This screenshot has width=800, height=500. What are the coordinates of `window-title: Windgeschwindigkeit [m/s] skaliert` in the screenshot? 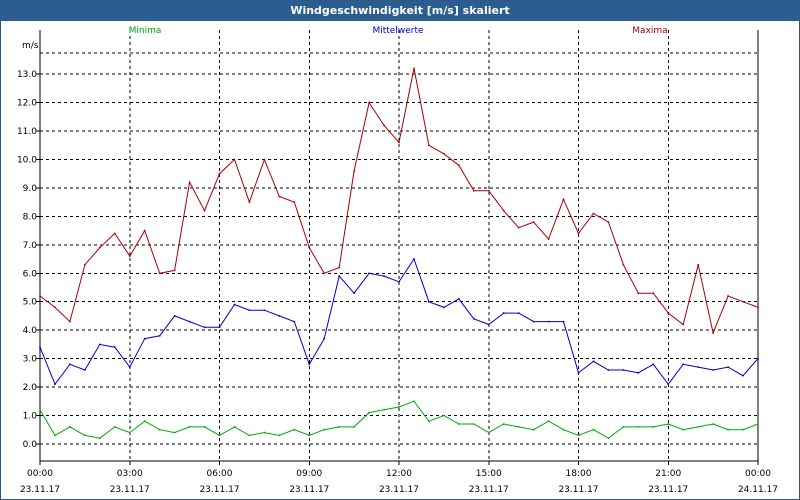 It's located at (400, 11).